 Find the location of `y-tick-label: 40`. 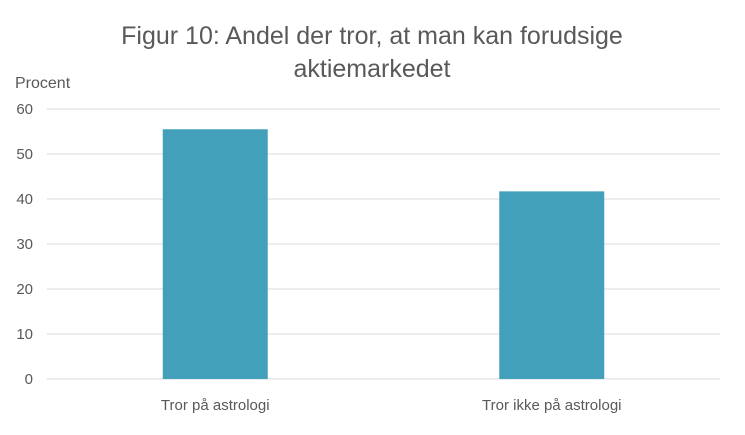

y-tick-label: 40 is located at coordinates (24, 199).